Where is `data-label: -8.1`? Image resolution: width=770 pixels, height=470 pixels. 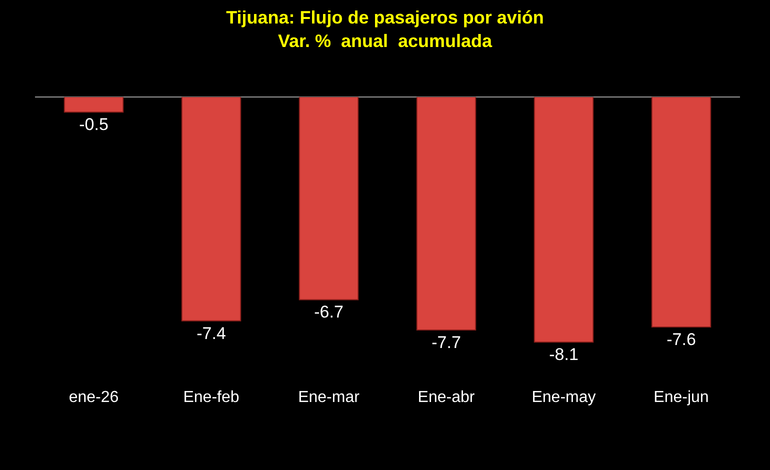
data-label: -8.1 is located at coordinates (563, 354).